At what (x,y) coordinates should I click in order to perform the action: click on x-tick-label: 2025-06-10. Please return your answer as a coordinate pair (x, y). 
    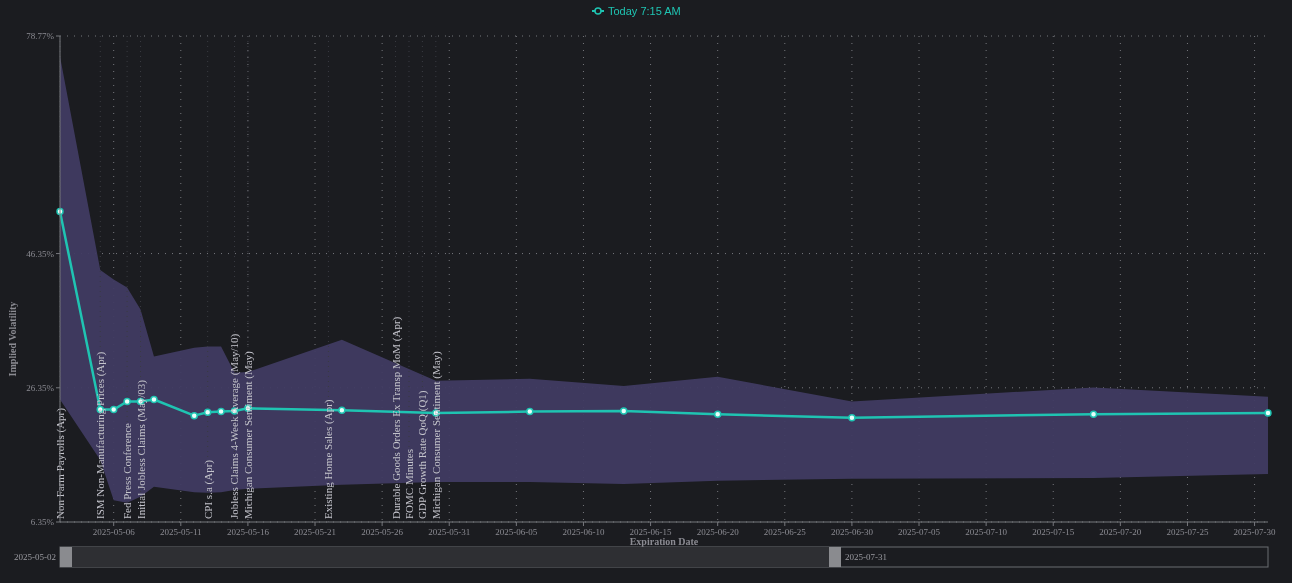
    Looking at the image, I should click on (583, 532).